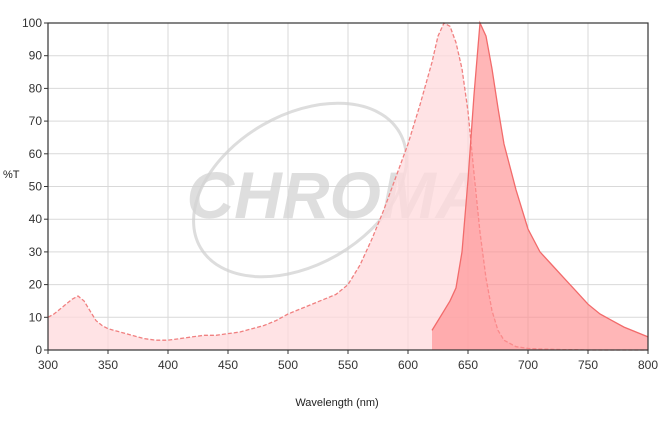 This screenshot has height=422, width=671. What do you see at coordinates (336, 403) in the screenshot?
I see `x-axis-label: Wavelength (nm)` at bounding box center [336, 403].